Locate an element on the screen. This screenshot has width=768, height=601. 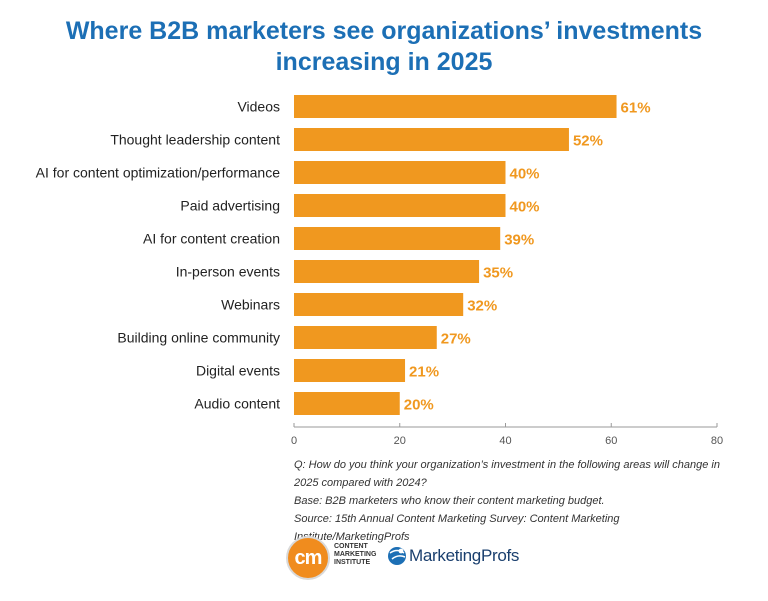
data-label: 27% is located at coordinates (456, 339).